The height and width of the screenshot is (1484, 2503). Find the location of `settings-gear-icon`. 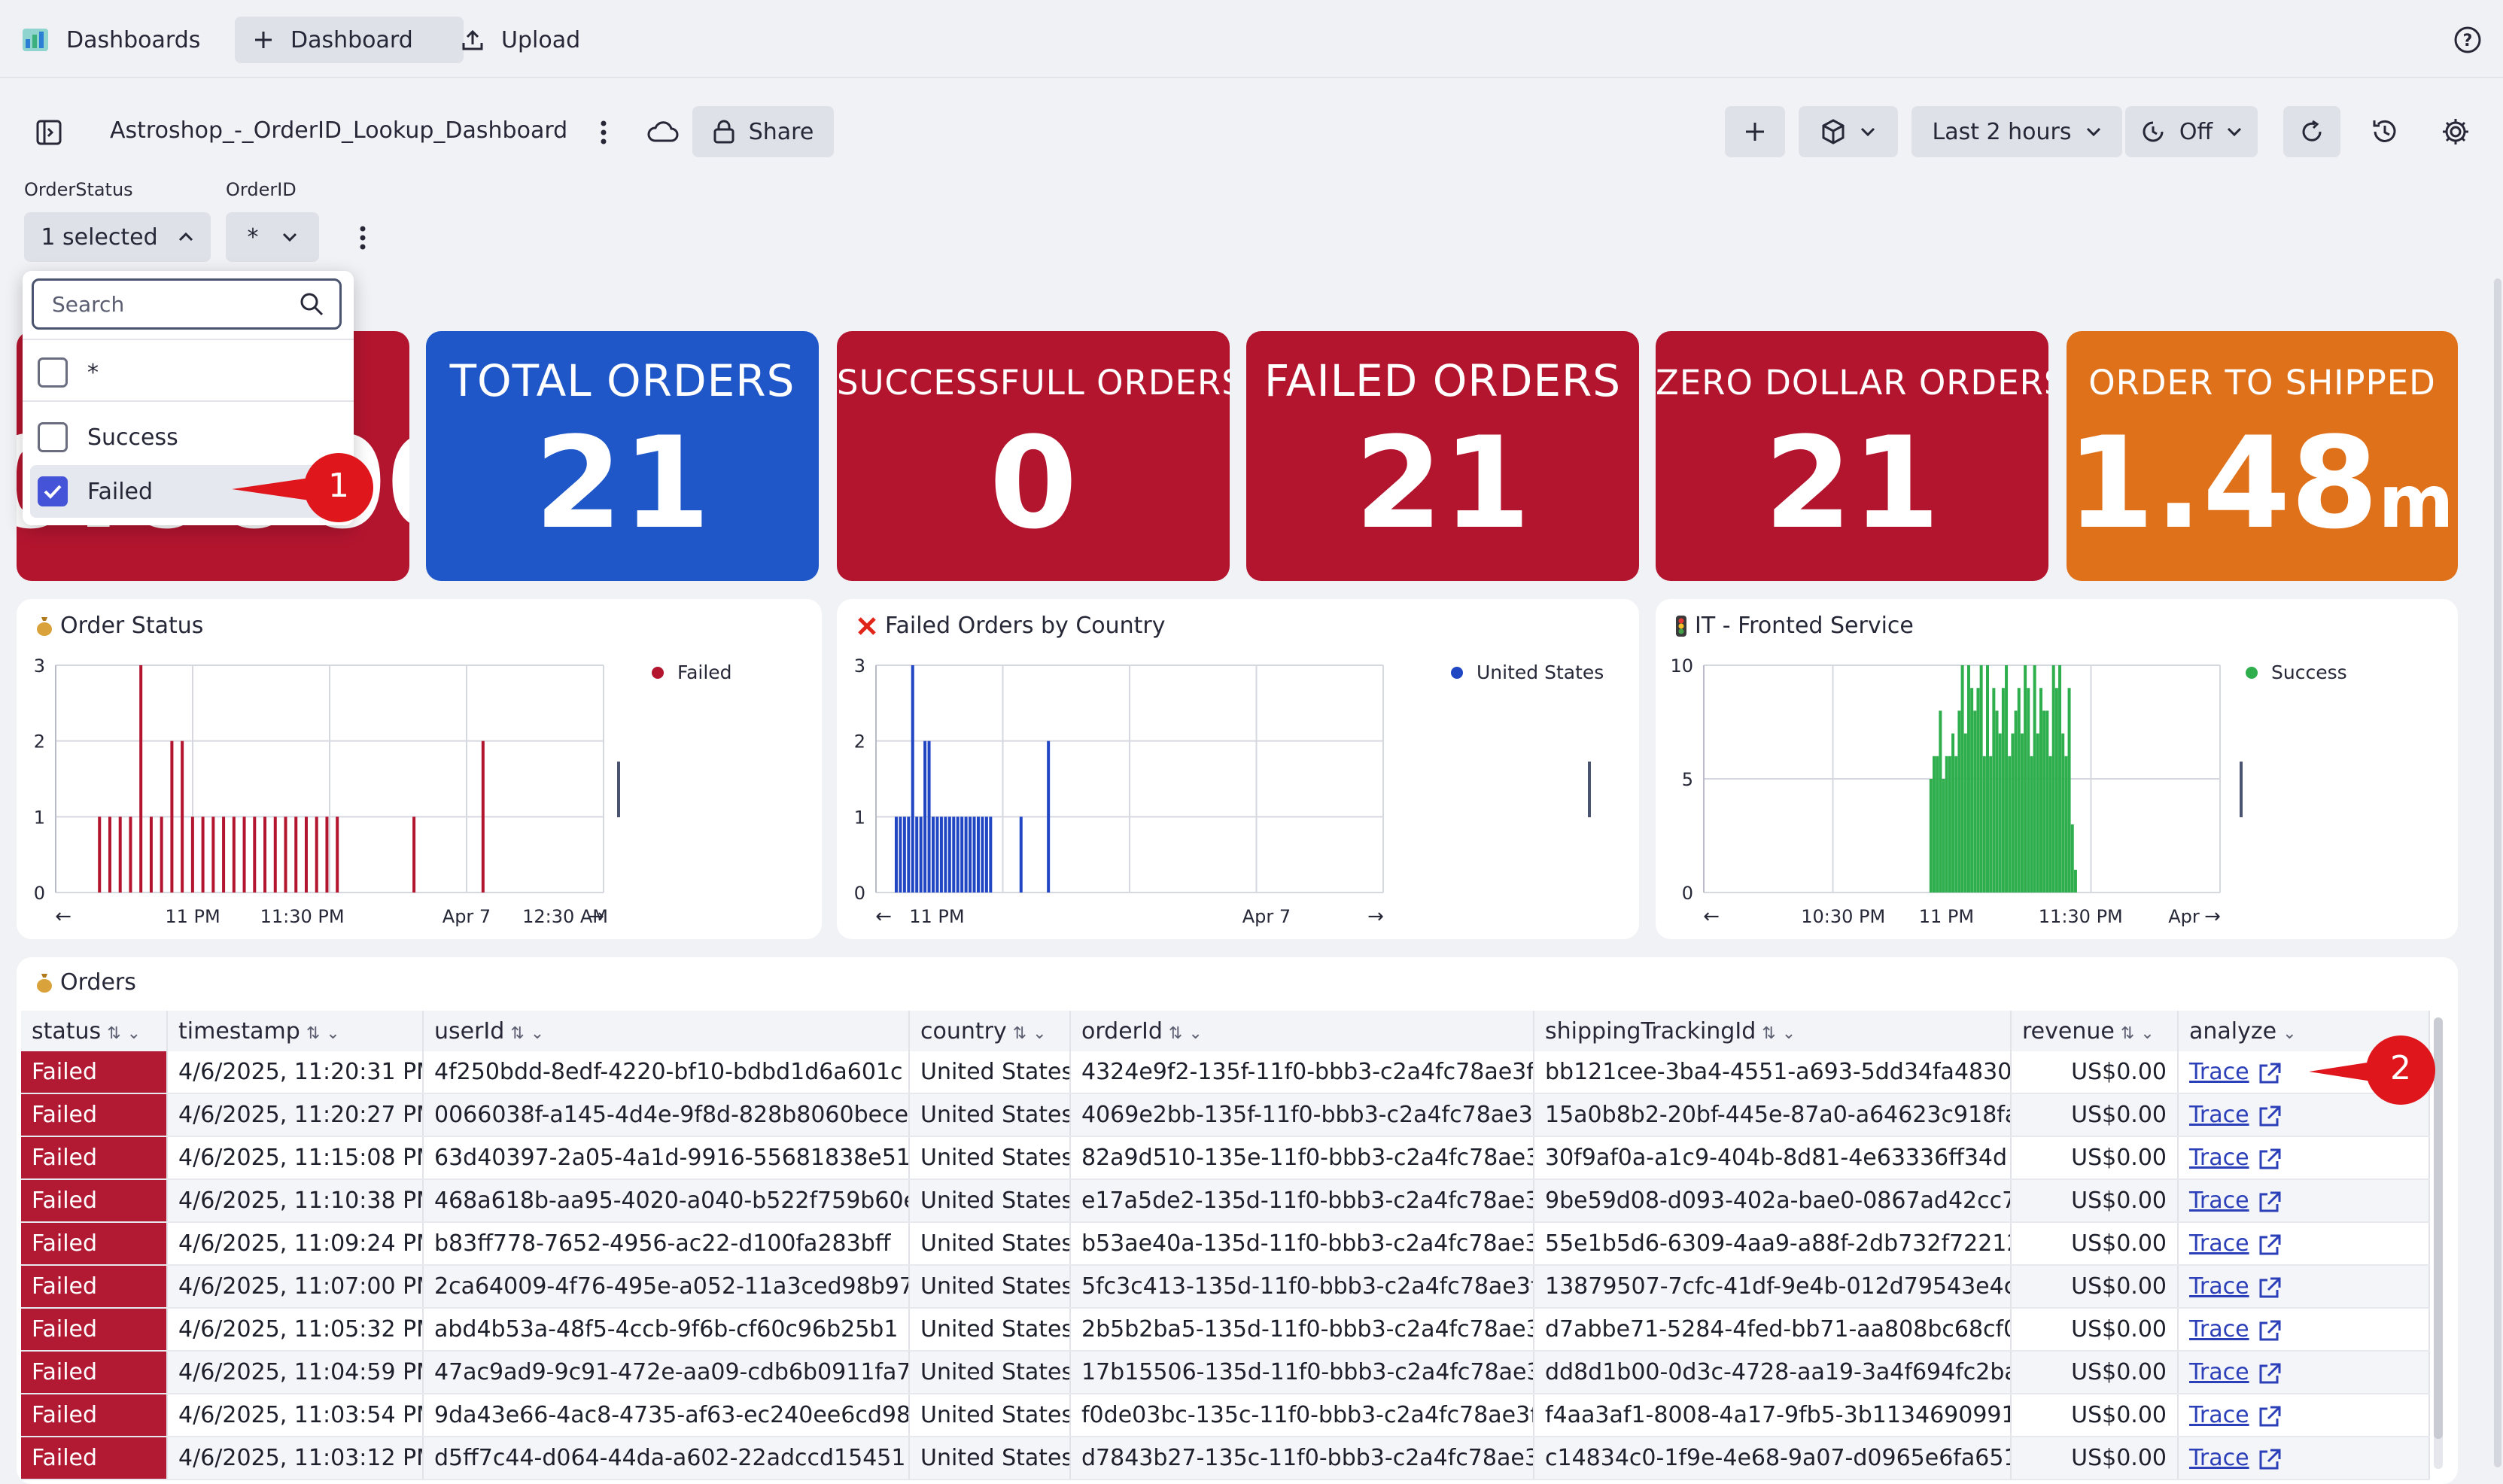

settings-gear-icon is located at coordinates (2455, 131).